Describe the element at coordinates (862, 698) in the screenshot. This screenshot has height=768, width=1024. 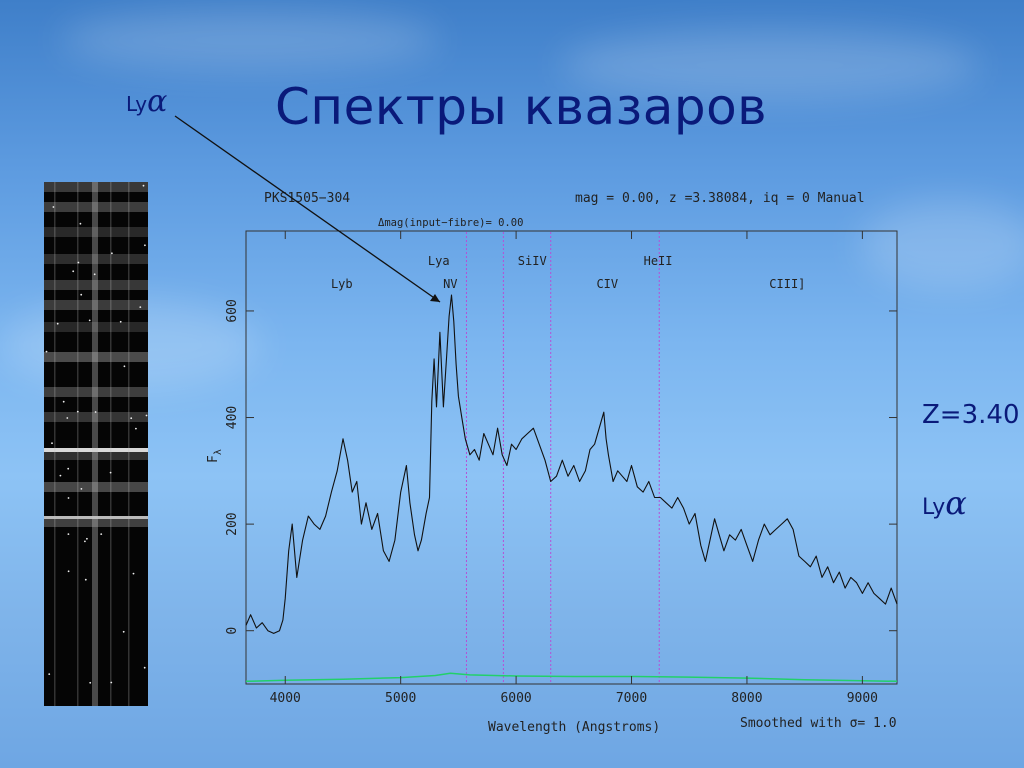
I see `x-tick-label: 9000` at that location.